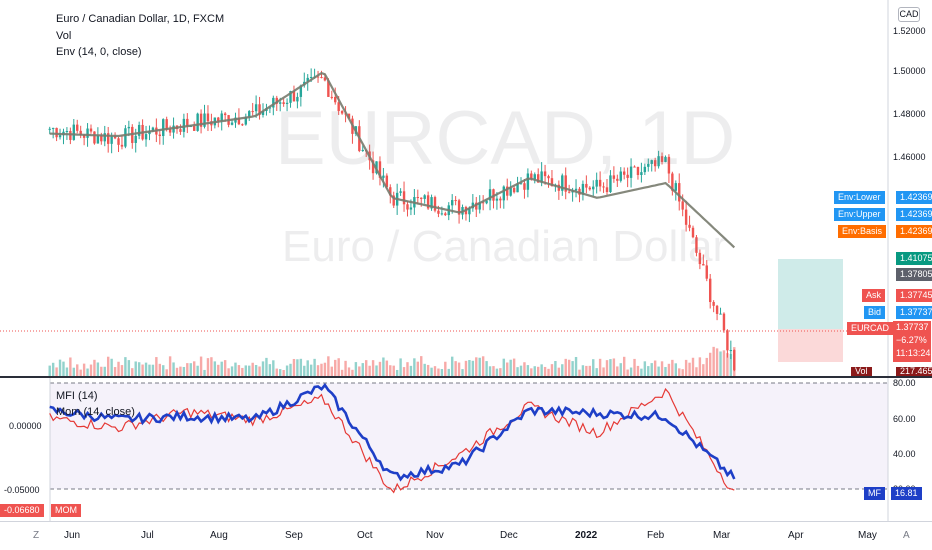 The width and height of the screenshot is (932, 550). I want to click on mom-axis-label: 0.00000, so click(25, 426).